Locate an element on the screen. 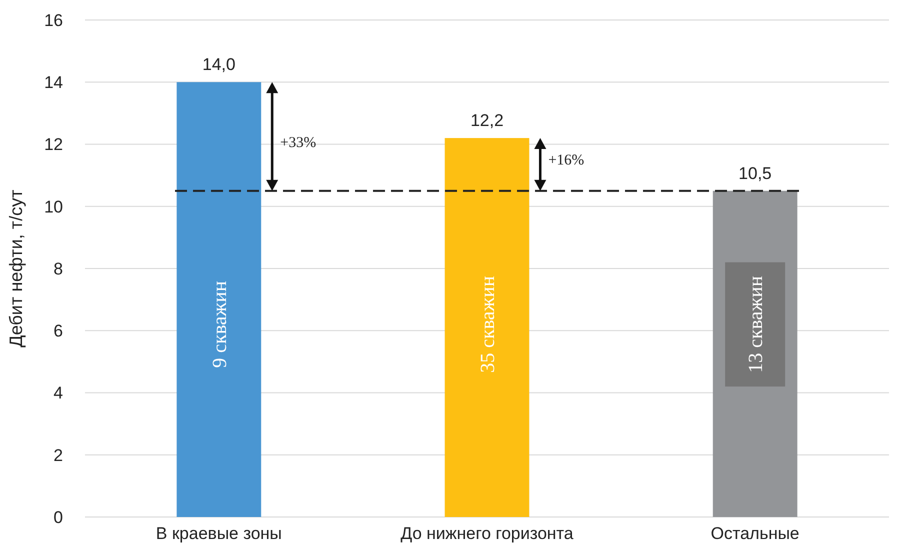  x-tick-label: Остальные is located at coordinates (755, 533).